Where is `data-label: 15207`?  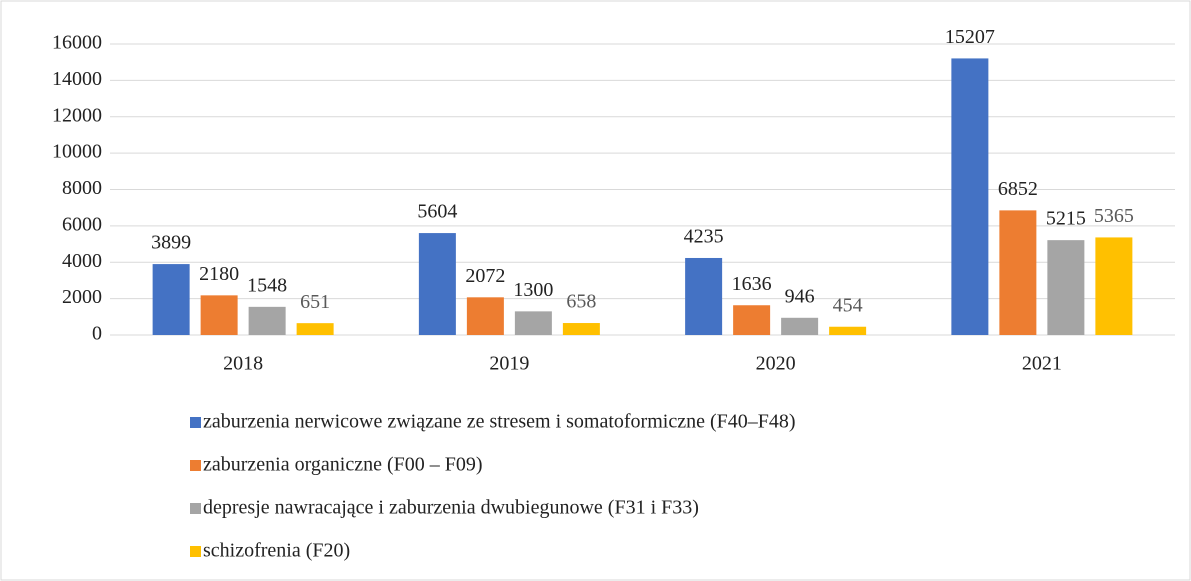 data-label: 15207 is located at coordinates (970, 37).